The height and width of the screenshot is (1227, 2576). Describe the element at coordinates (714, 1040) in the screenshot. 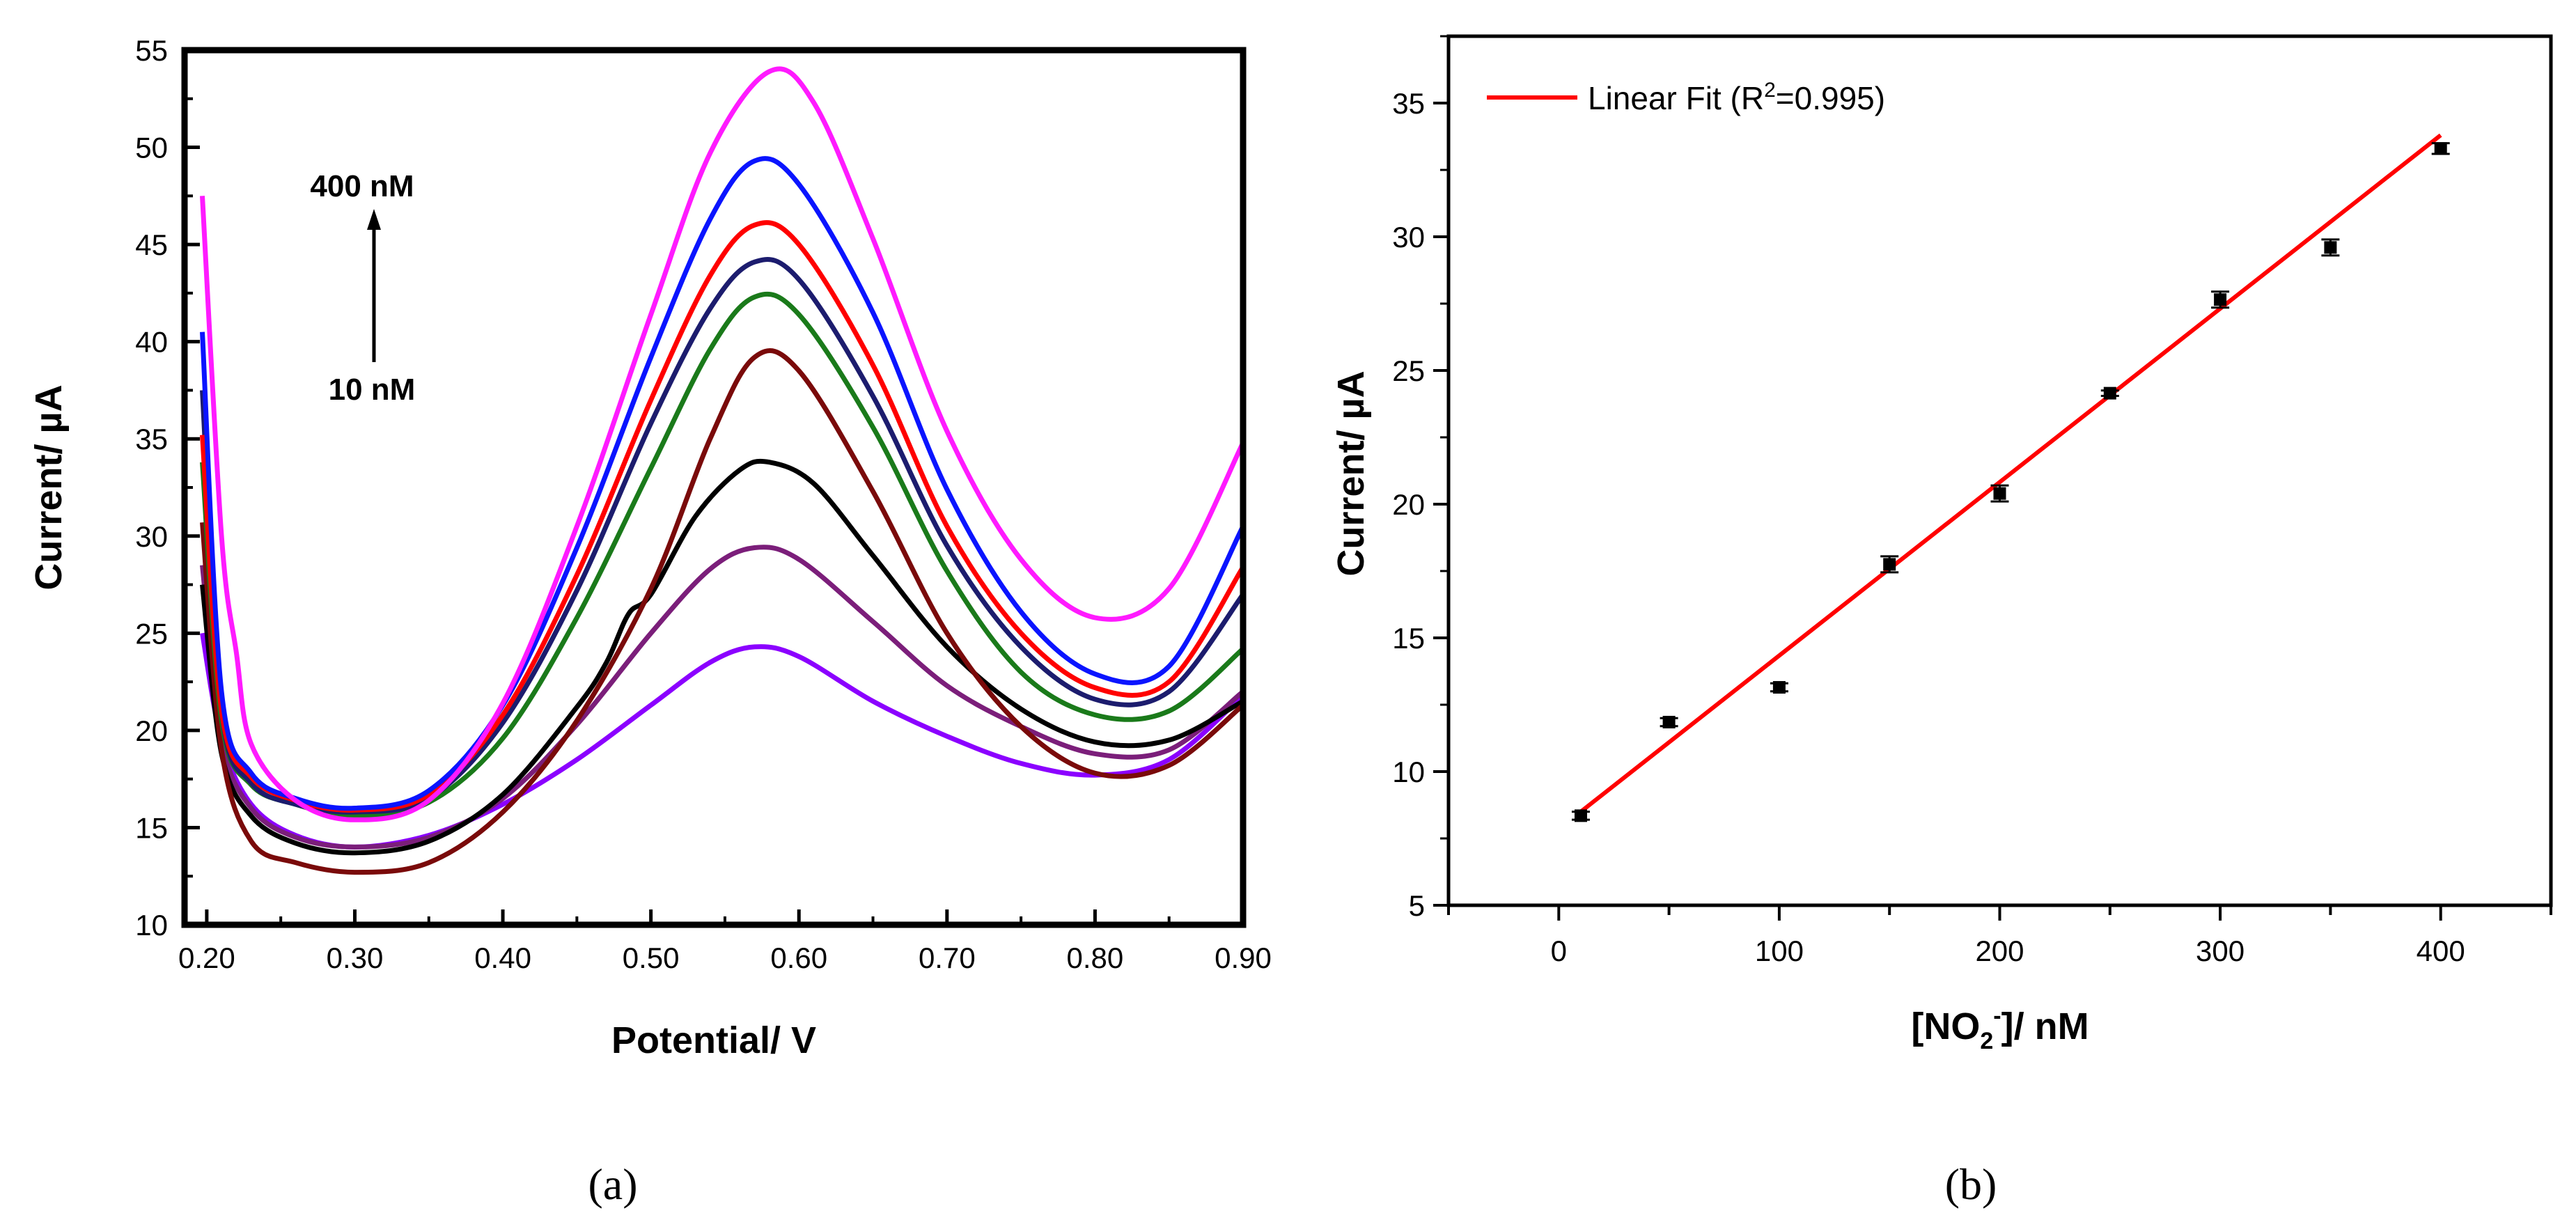

I see `x-axis-label-a: Potential/ V` at that location.